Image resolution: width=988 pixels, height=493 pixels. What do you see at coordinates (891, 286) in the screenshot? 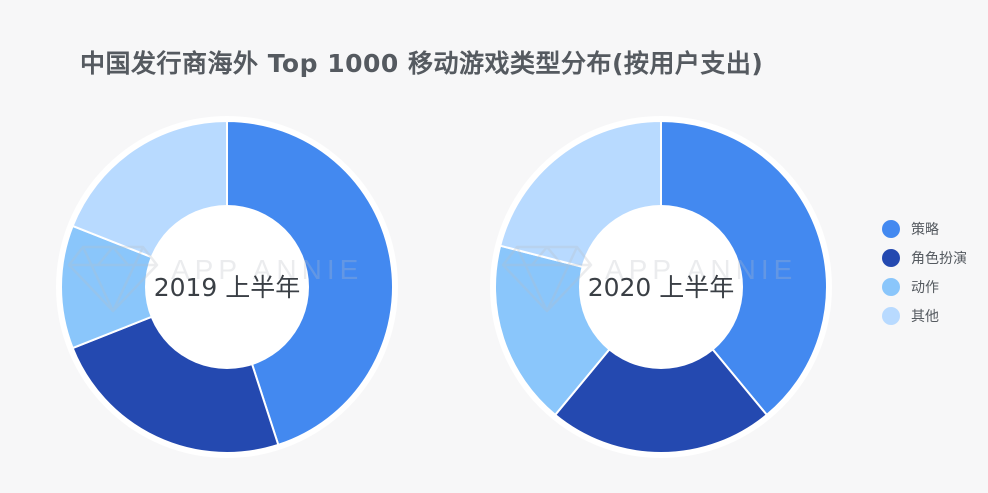
I see `legend-swatch-action` at bounding box center [891, 286].